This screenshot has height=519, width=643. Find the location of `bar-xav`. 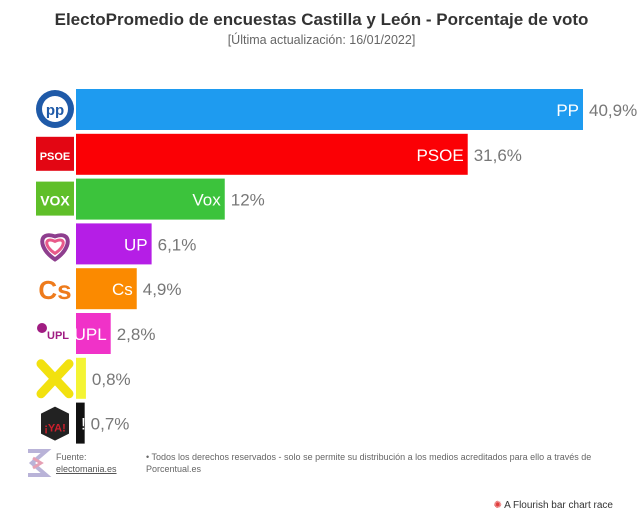

bar-xav is located at coordinates (81, 378).